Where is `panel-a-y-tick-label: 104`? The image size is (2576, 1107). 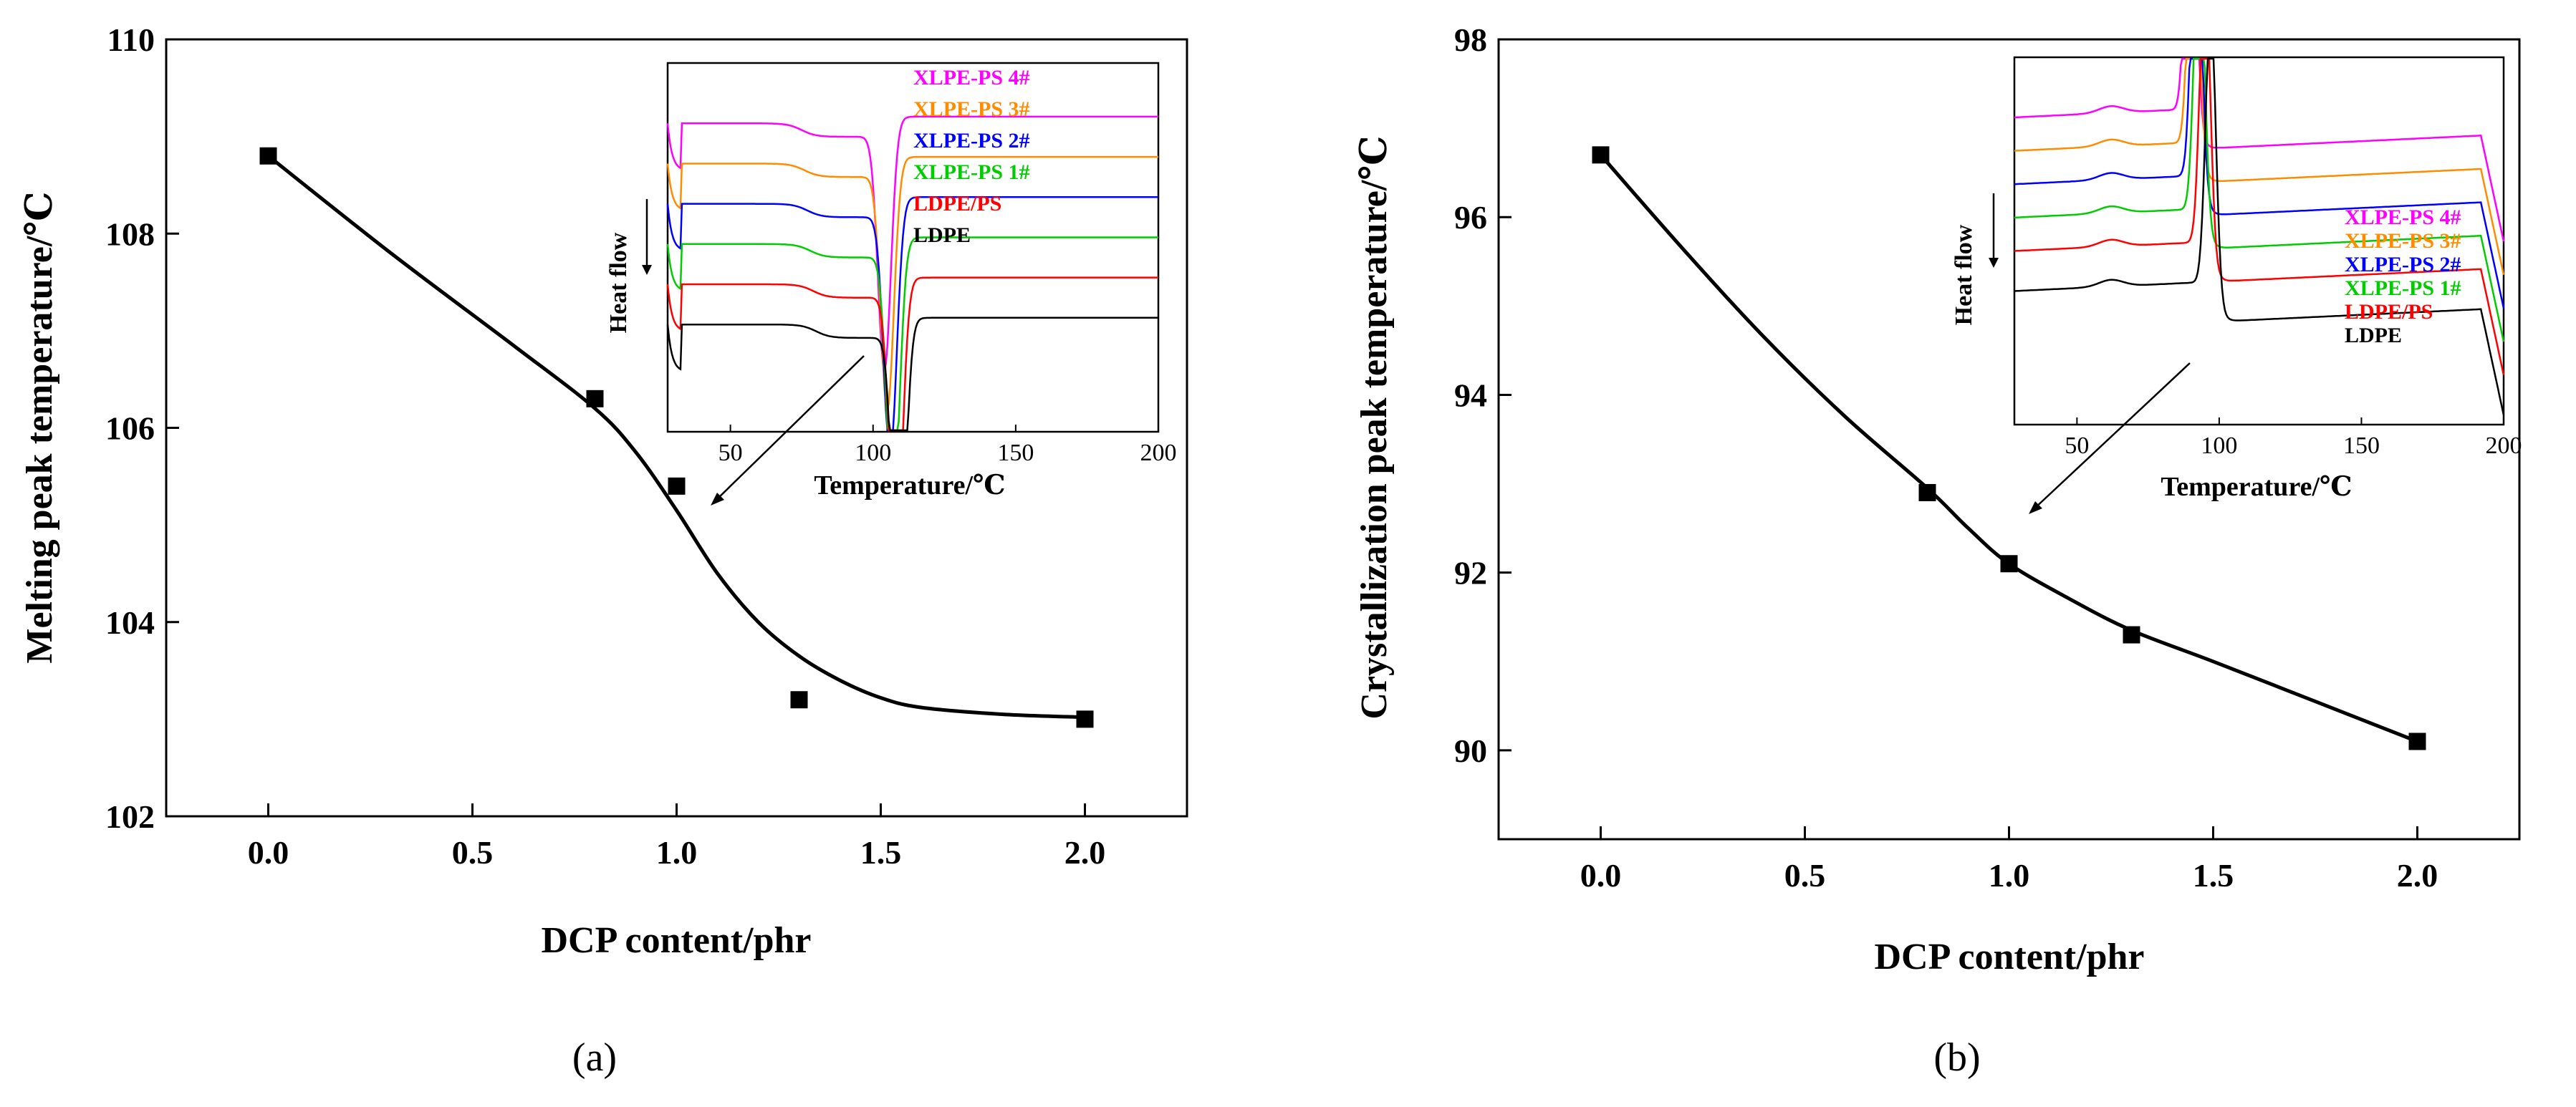
panel-a-y-tick-label: 104 is located at coordinates (130, 622).